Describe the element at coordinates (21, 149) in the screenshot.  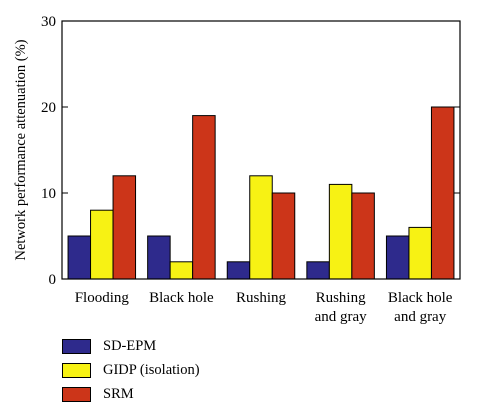
I see `y-axis-label: Network performance attenuation (%)` at that location.